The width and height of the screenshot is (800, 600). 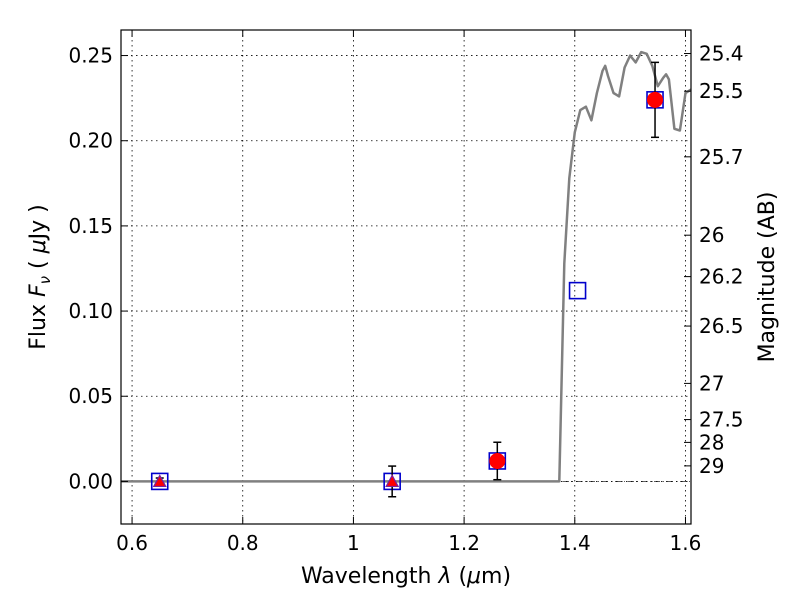 I want to click on y-tick-label: 0.05, so click(x=90, y=396).